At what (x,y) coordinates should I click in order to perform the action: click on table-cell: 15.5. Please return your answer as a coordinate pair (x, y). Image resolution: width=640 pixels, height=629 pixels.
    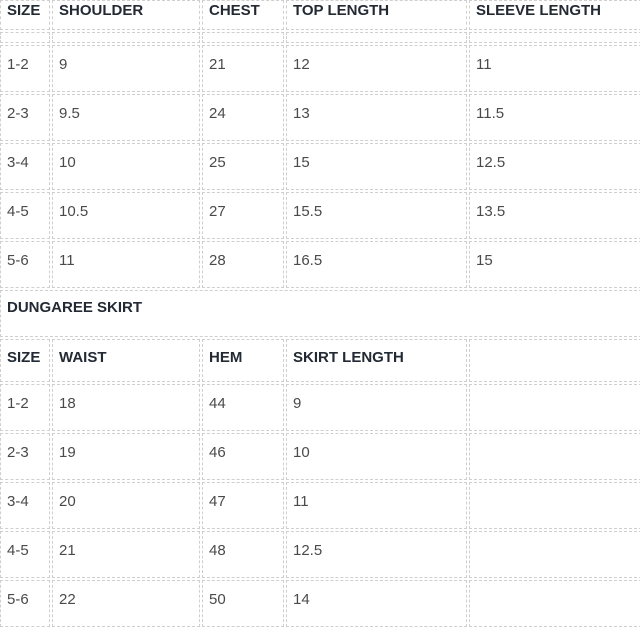
    Looking at the image, I should click on (376, 215).